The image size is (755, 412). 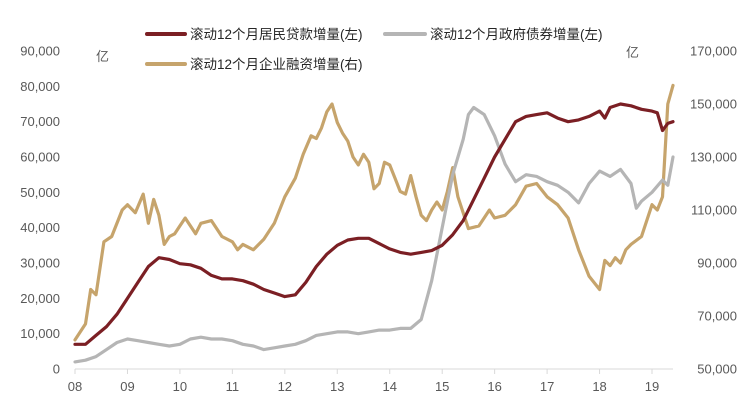 I want to click on right-tick-label: 50,000, so click(x=717, y=369).